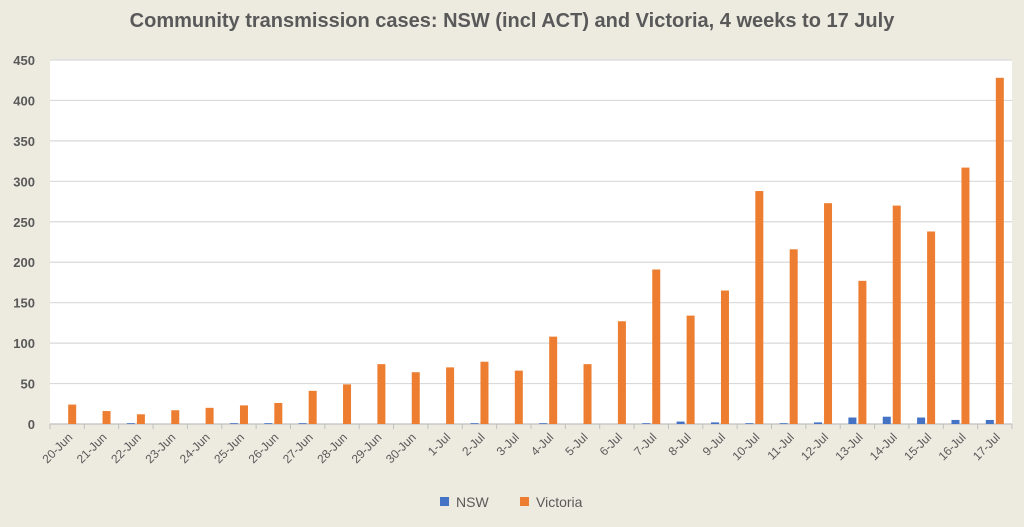 The image size is (1024, 527). Describe the element at coordinates (264, 448) in the screenshot. I see `x-tick-label: 26-Jun` at that location.